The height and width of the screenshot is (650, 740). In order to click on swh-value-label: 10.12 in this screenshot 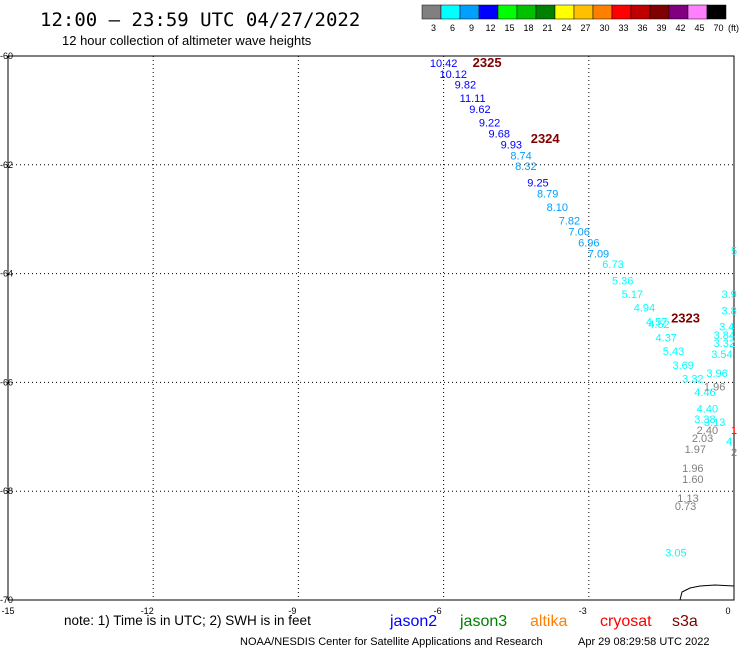, I will do `click(454, 75)`.